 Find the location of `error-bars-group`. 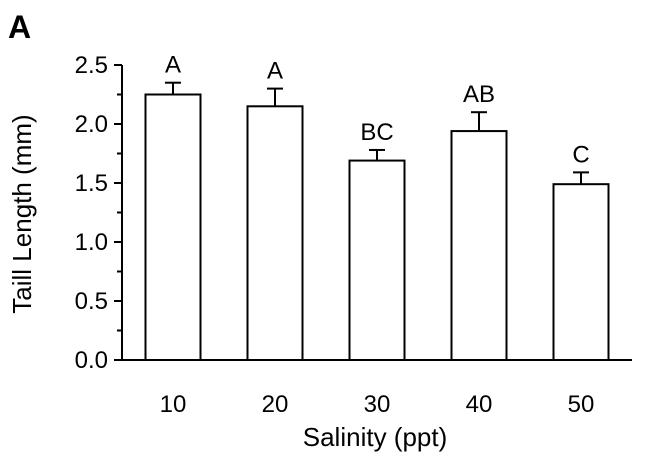

error-bars-group is located at coordinates (377, 133).